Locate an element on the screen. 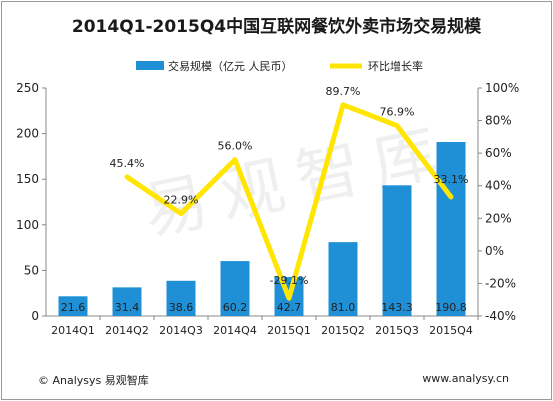  line-value-label: 89.7% is located at coordinates (343, 91).